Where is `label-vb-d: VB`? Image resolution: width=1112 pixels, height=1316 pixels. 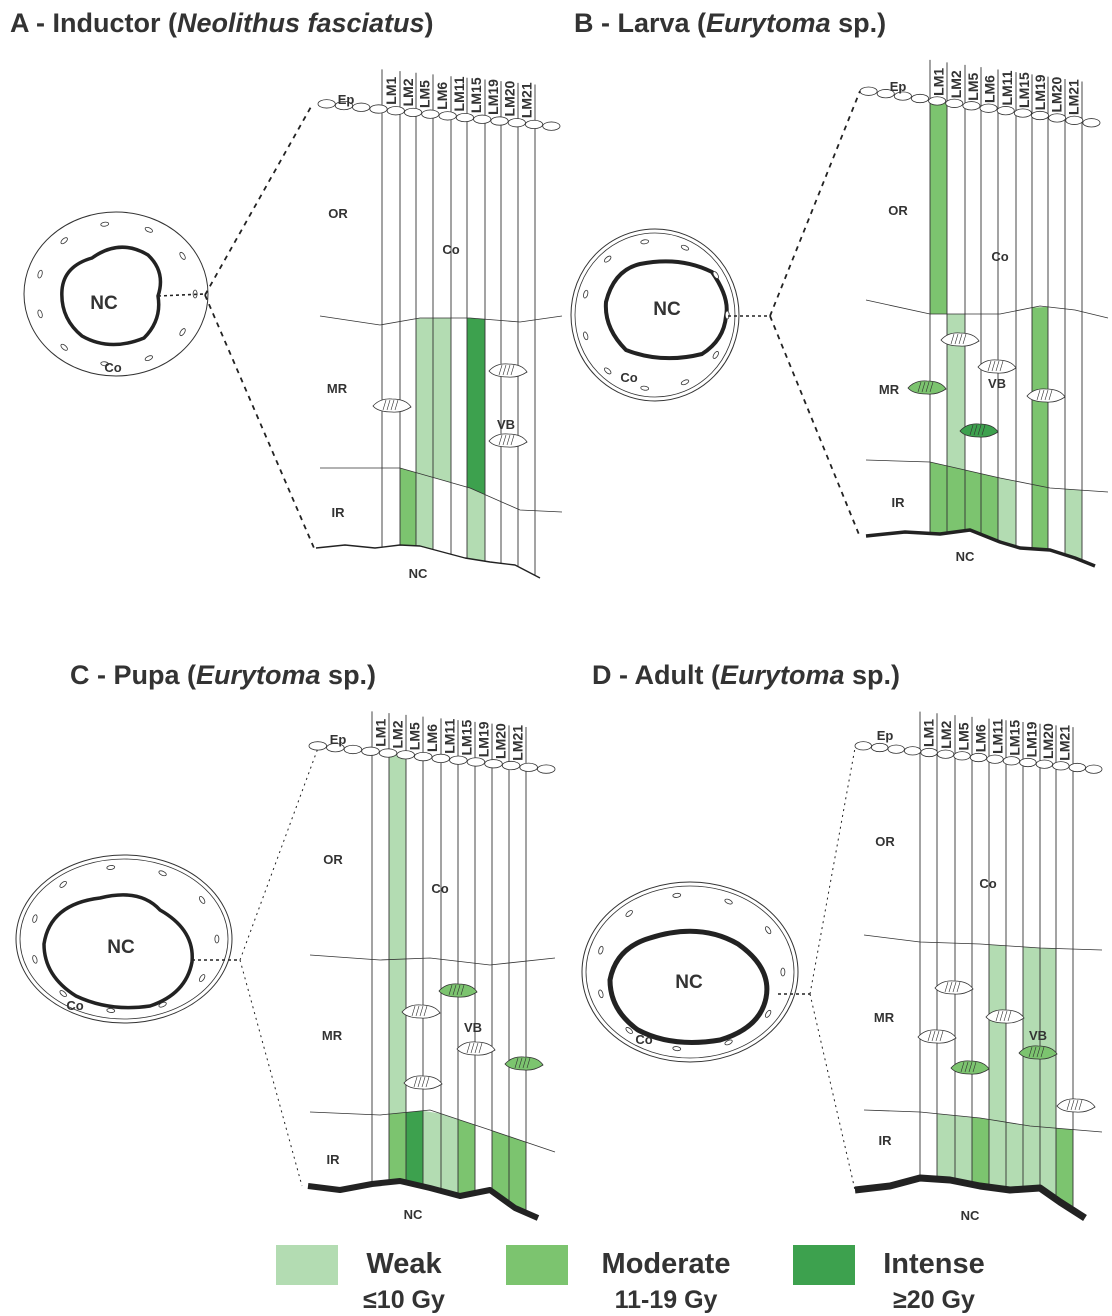 label-vb-d: VB is located at coordinates (1038, 1035).